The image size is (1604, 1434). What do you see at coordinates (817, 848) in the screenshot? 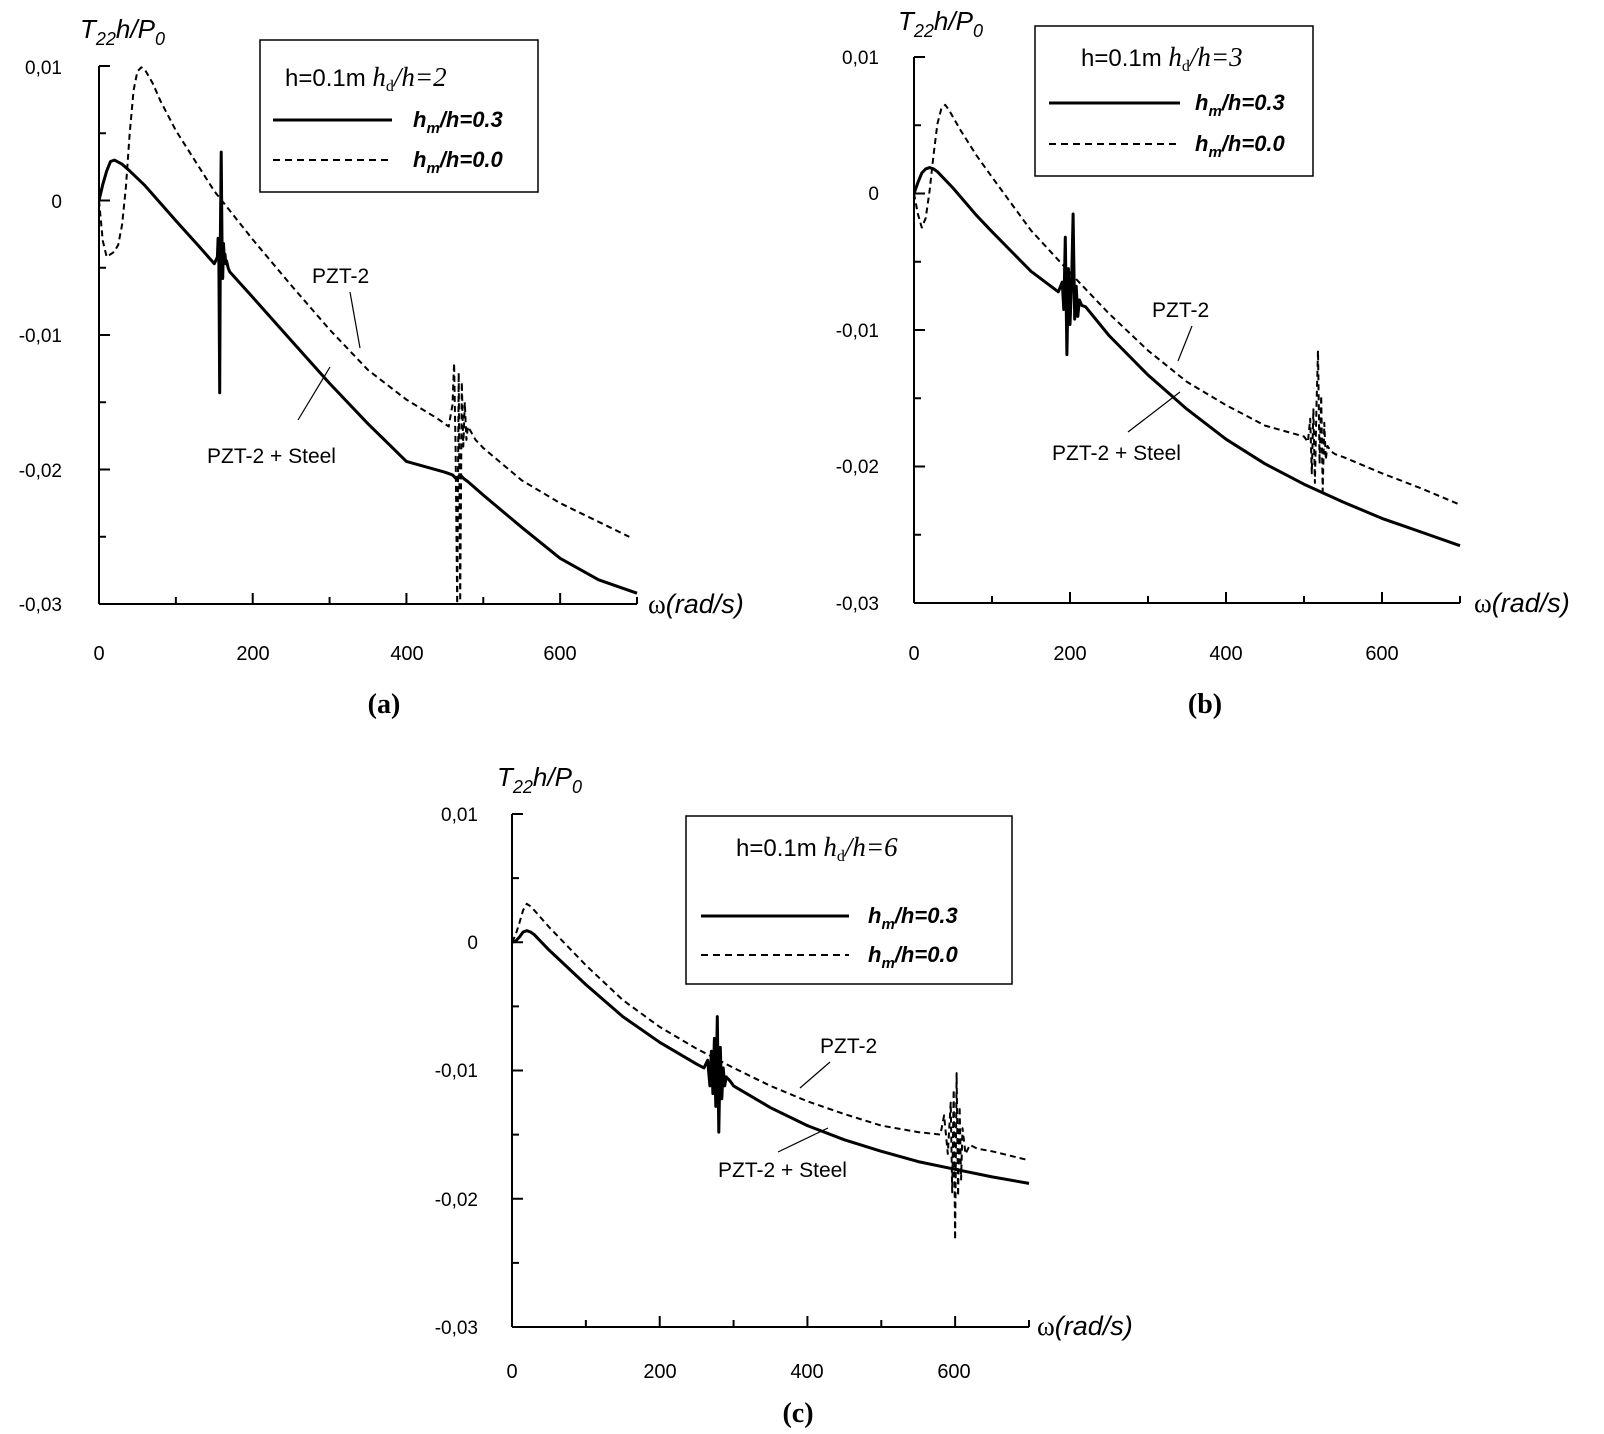
I see `legend-title: h=0.1m hd/h=6` at bounding box center [817, 848].